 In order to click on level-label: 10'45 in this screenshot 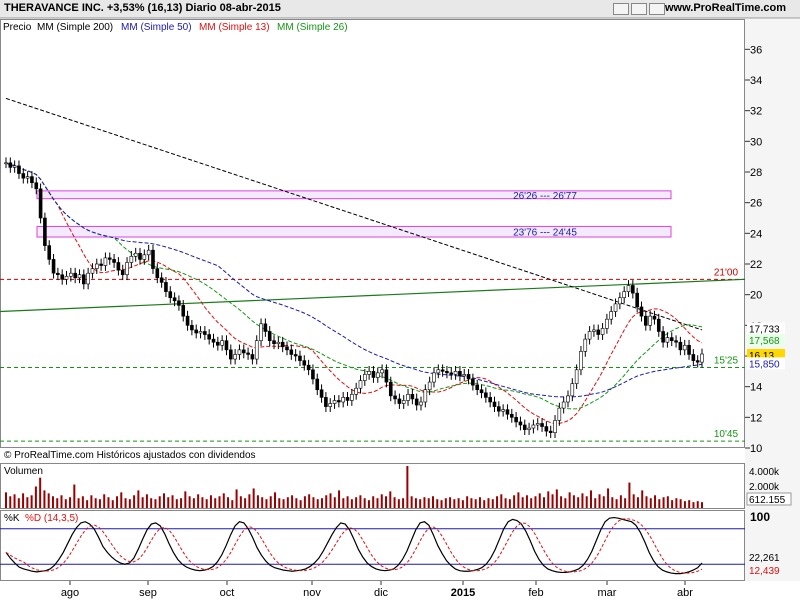, I will do `click(726, 434)`.